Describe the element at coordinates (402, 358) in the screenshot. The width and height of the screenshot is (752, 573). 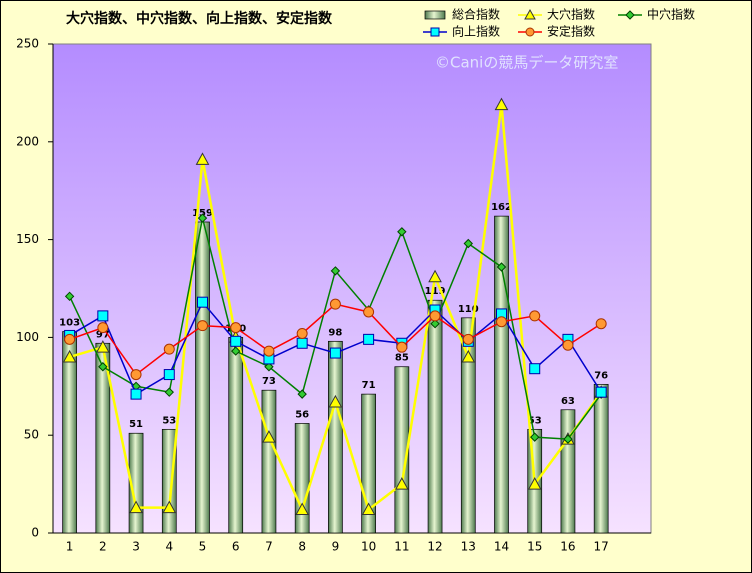
I see `data-label: 85` at that location.